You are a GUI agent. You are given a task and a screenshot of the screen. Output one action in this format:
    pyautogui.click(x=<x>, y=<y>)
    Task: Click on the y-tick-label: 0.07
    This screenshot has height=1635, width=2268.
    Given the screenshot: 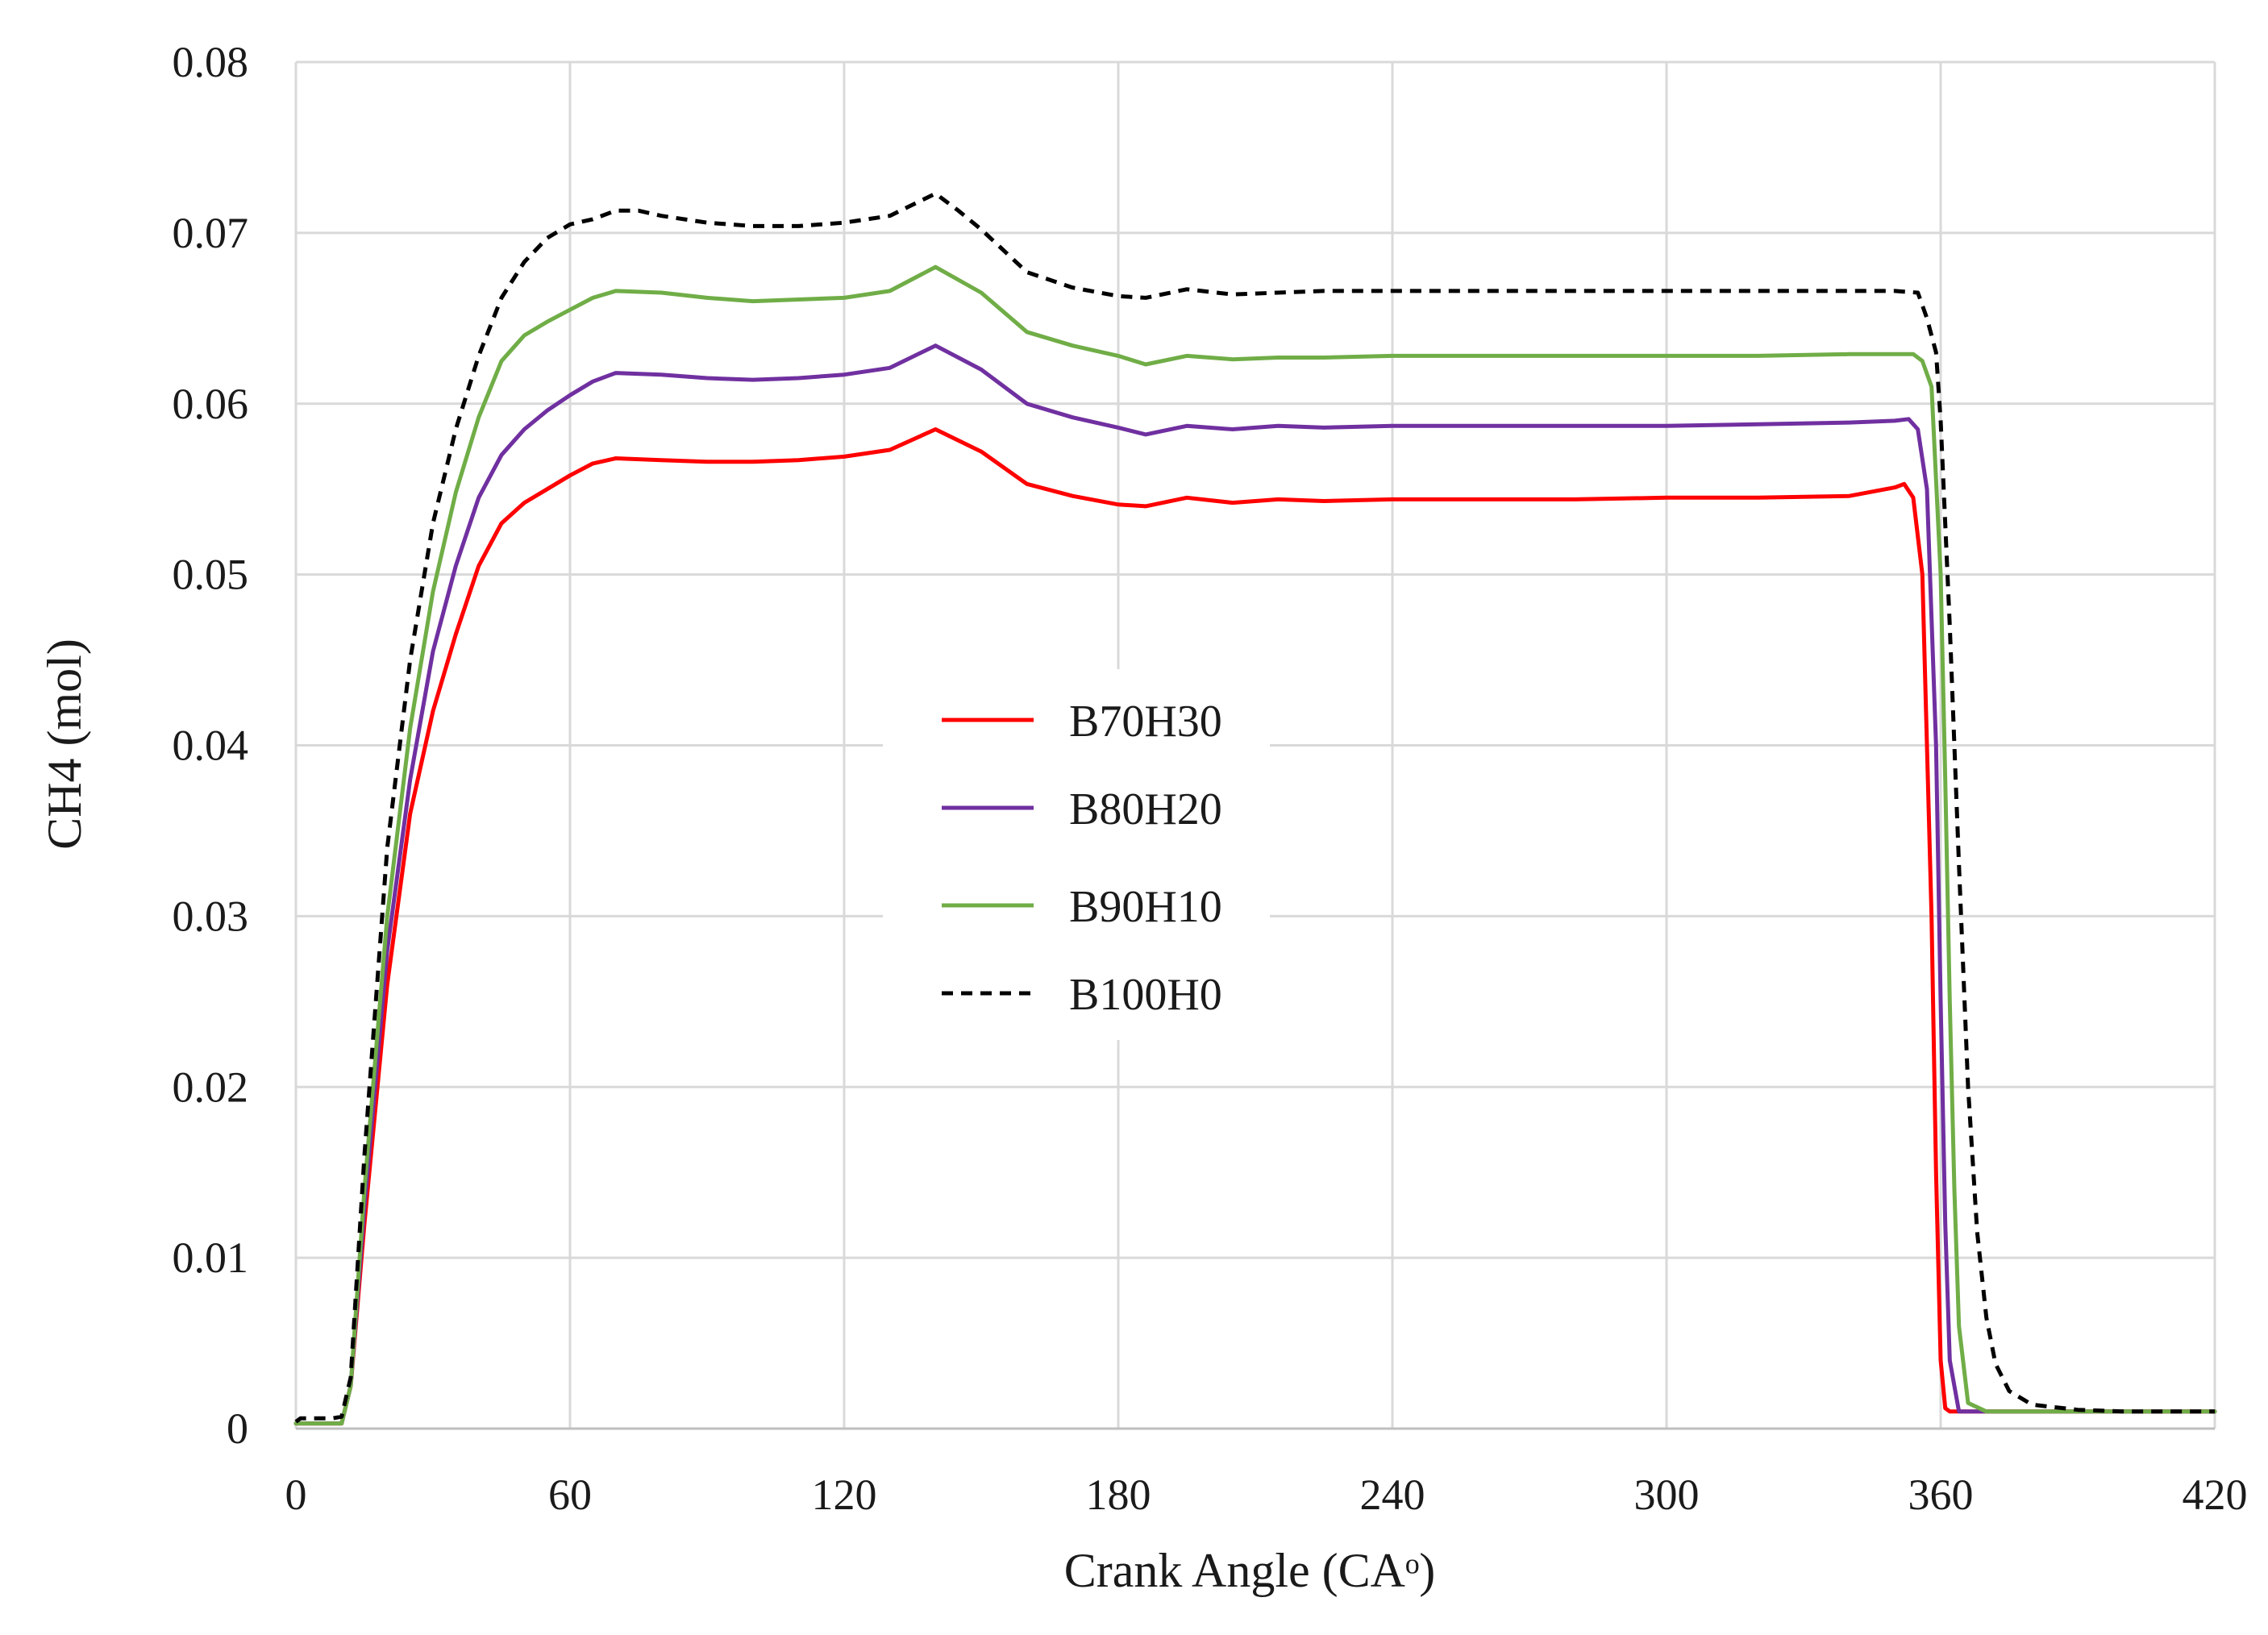 What is the action you would take?
    pyautogui.click(x=211, y=233)
    